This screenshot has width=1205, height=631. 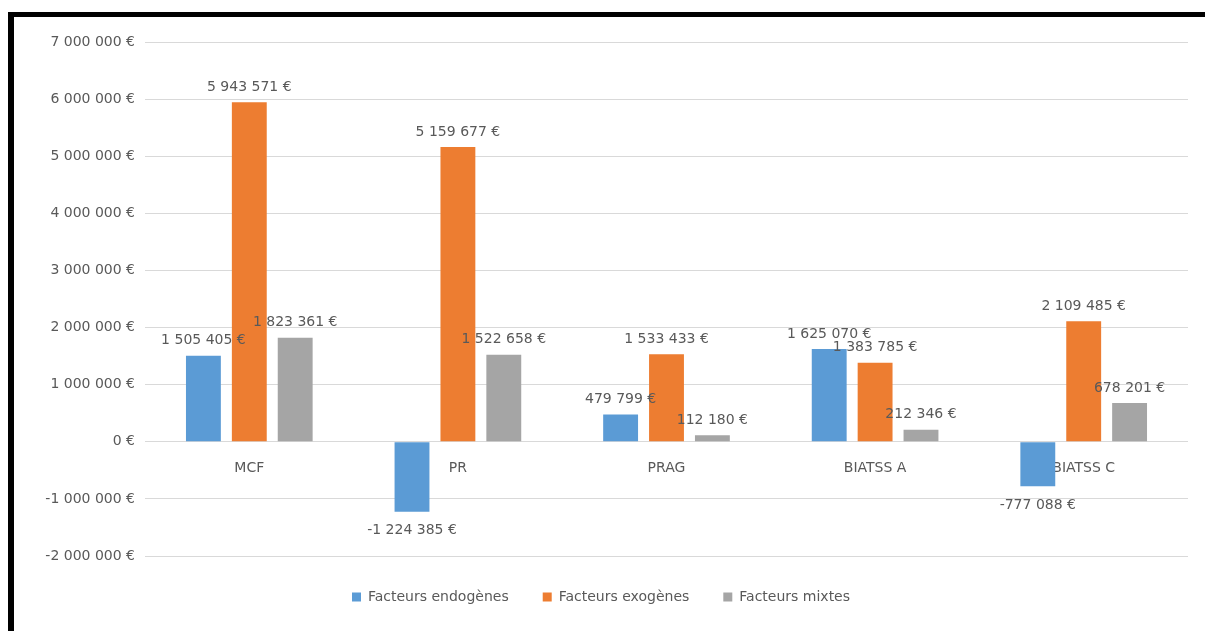 What do you see at coordinates (1037, 503) in the screenshot?
I see `data-label: -777 088 €` at bounding box center [1037, 503].